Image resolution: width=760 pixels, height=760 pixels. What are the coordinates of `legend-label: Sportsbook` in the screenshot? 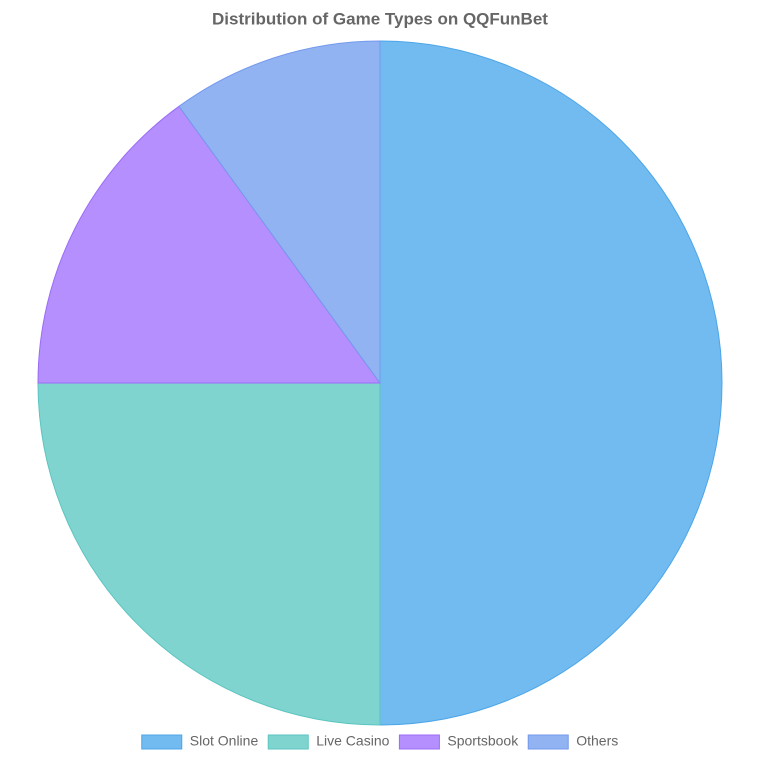 It's located at (483, 741).